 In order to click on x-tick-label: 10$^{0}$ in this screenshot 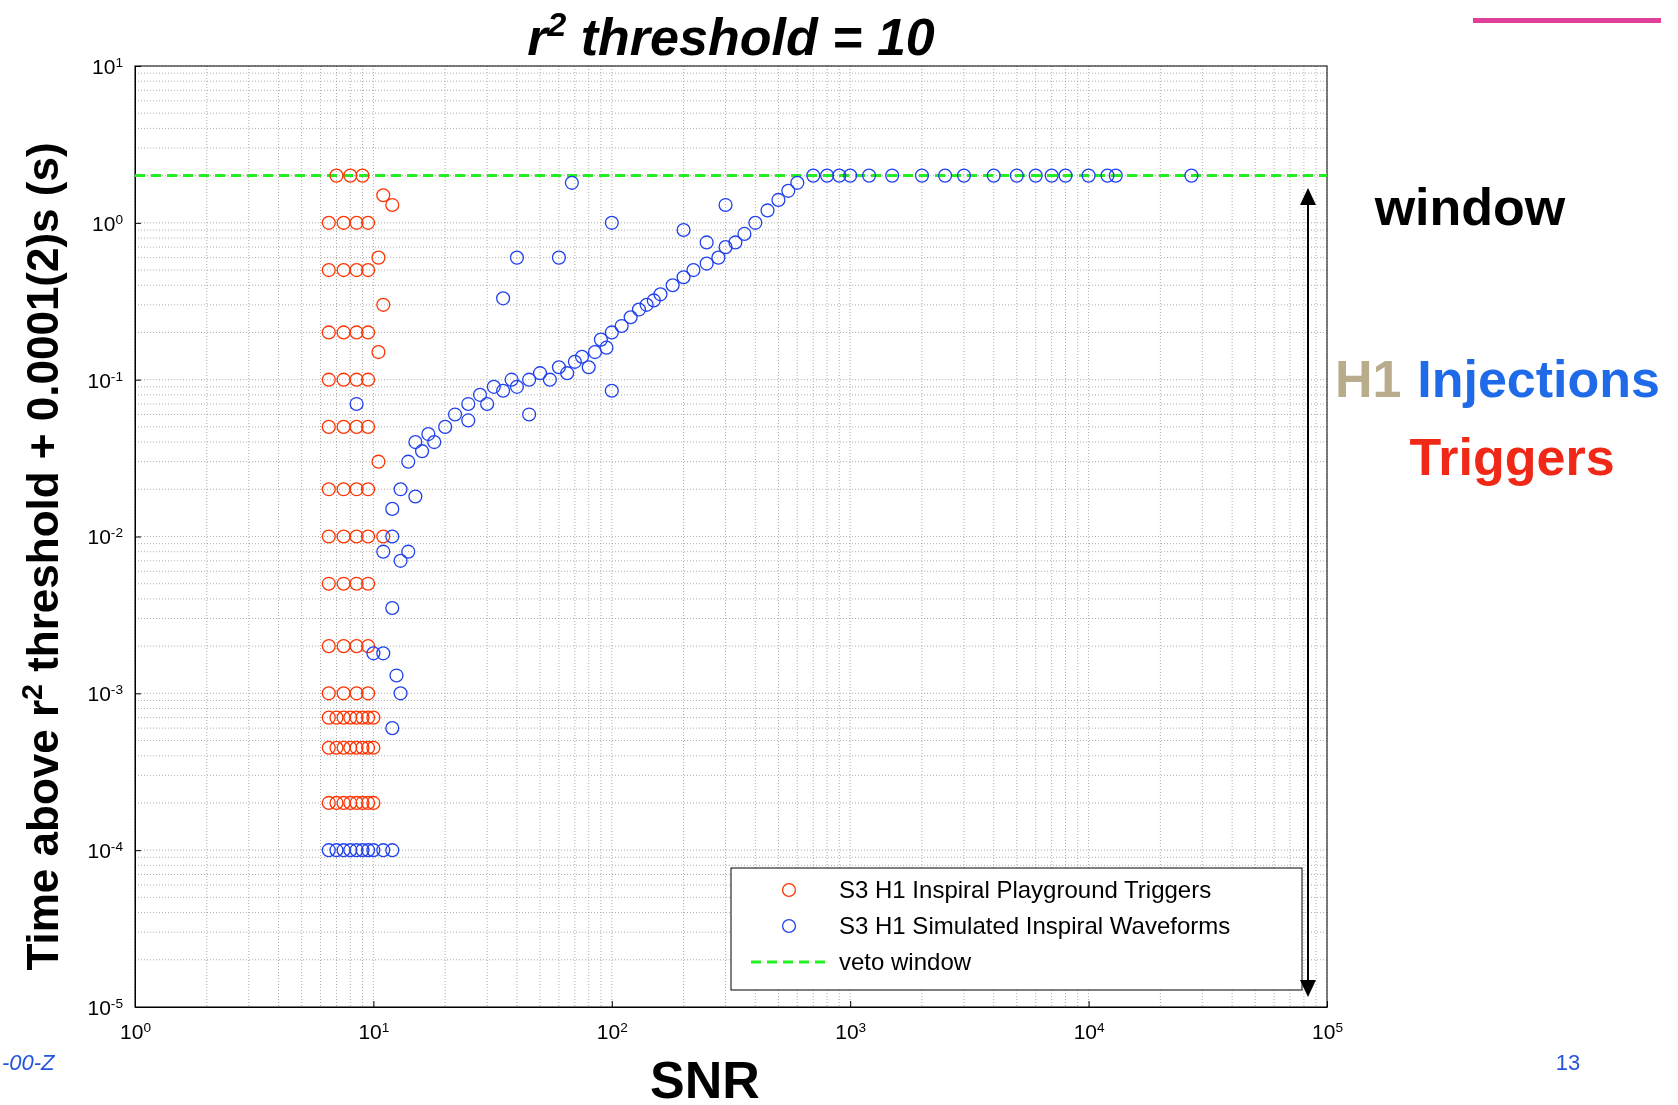, I will do `click(136, 1031)`.